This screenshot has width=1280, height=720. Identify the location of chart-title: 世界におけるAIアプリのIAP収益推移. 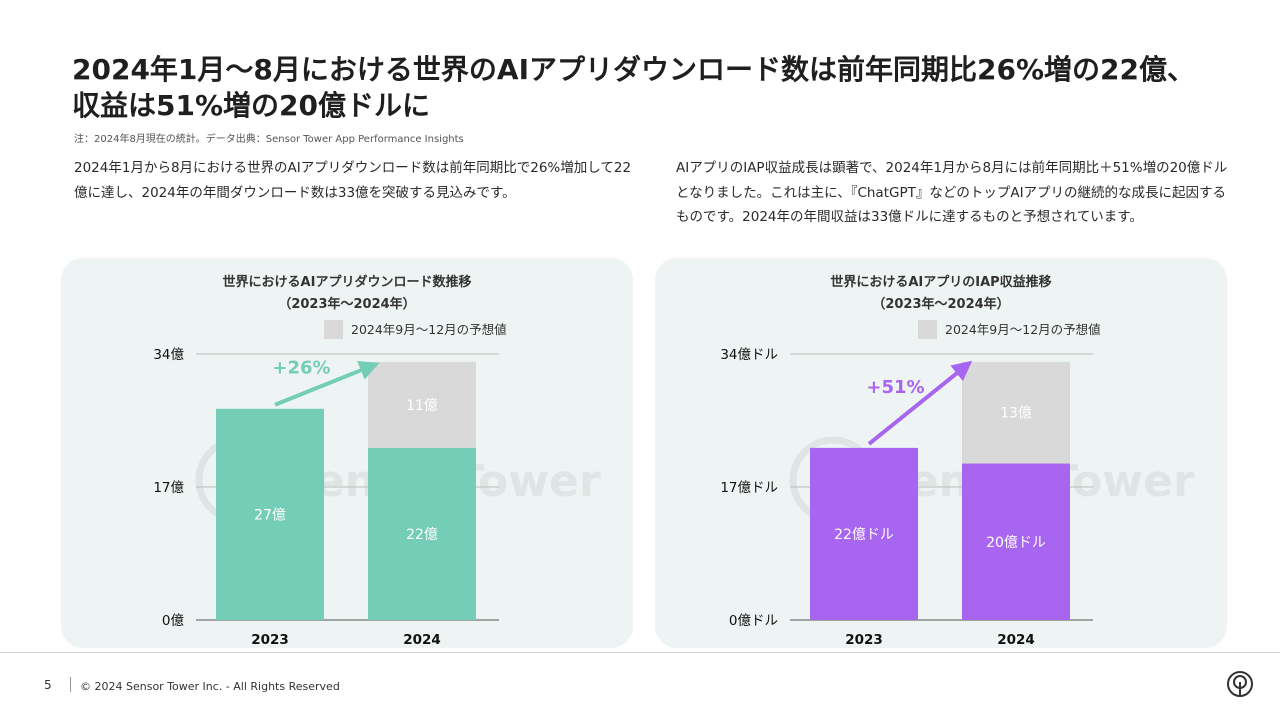
(940, 282).